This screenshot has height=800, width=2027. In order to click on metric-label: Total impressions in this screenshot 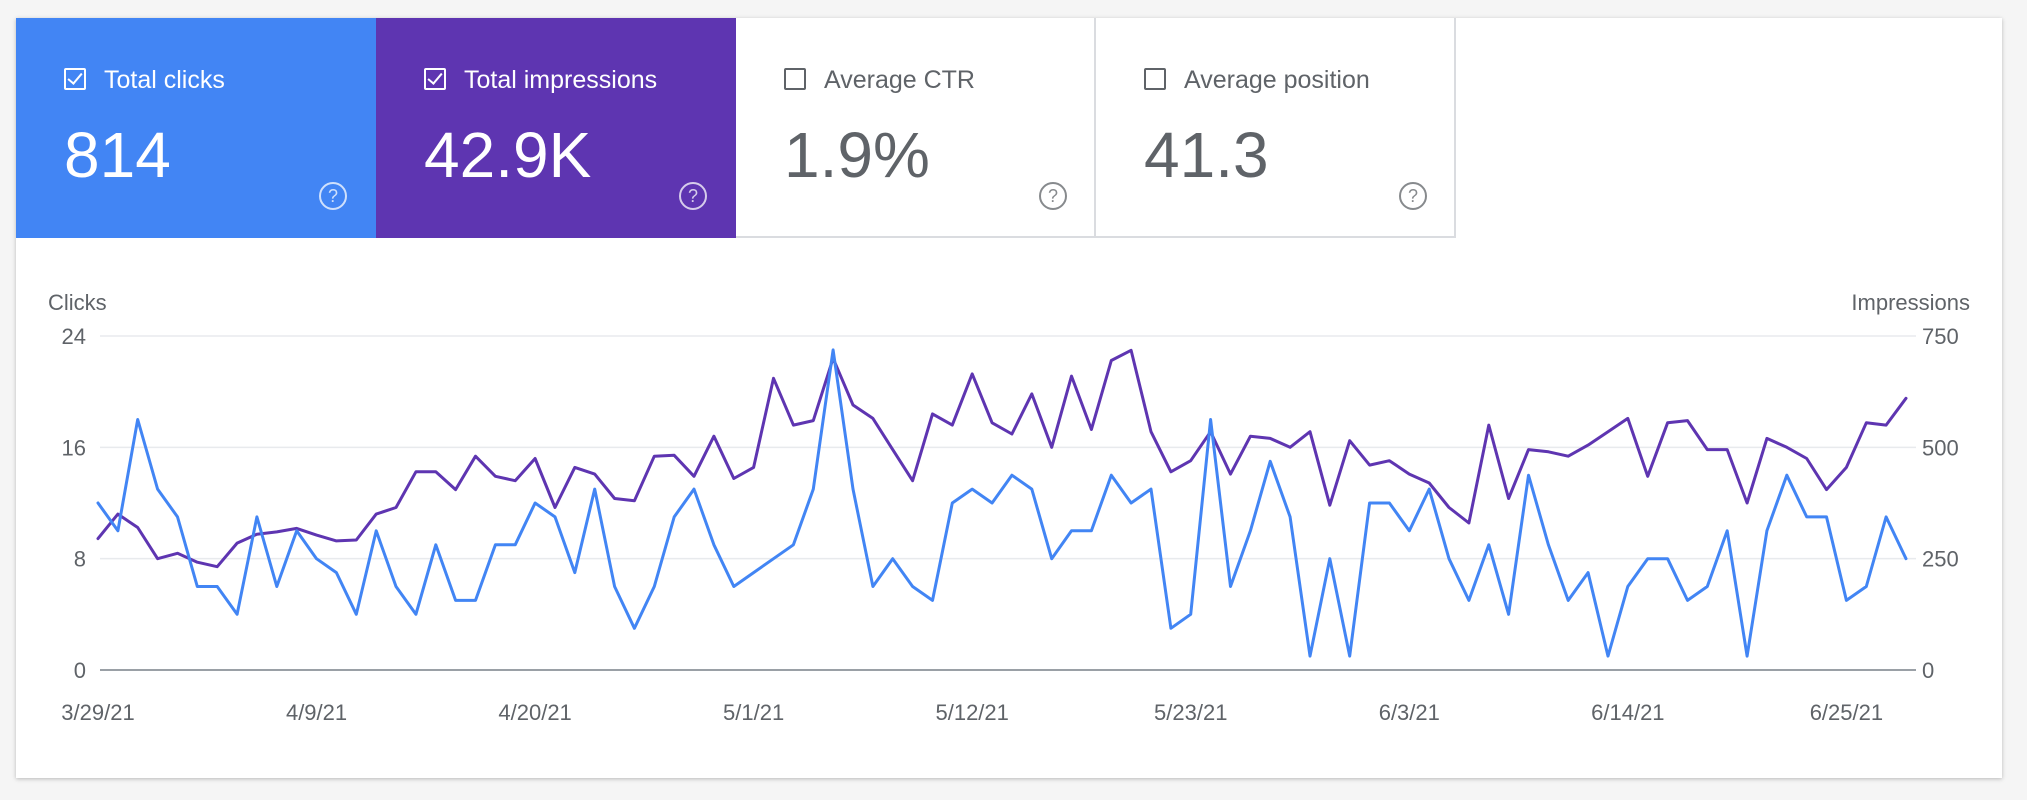, I will do `click(561, 80)`.